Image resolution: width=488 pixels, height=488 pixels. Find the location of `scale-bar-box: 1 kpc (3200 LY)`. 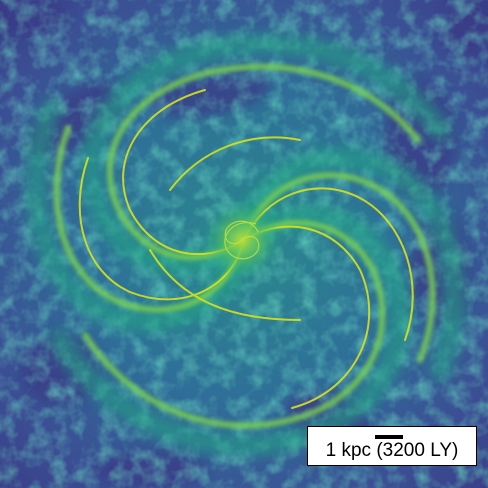

scale-bar-box: 1 kpc (3200 LY) is located at coordinates (392, 446).